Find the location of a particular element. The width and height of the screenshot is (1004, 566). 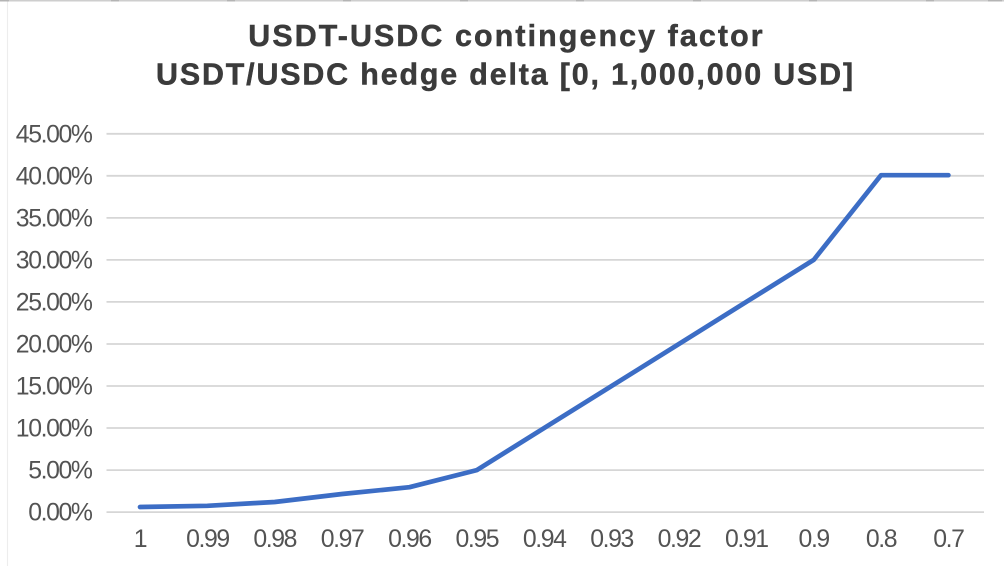

svg-text: 0.91 is located at coordinates (746, 539).